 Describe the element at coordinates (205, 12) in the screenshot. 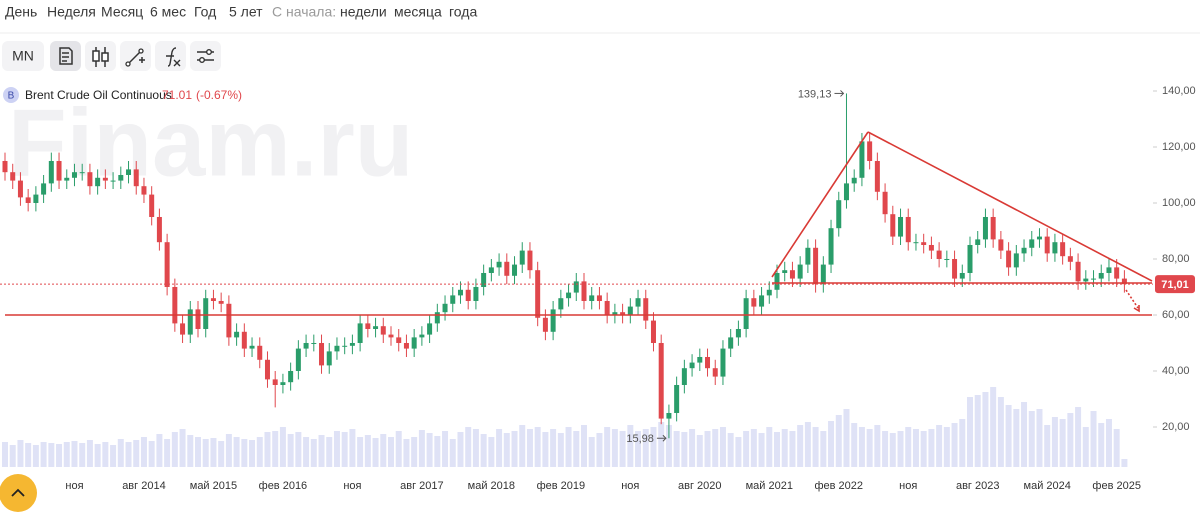

I see `tab: Год` at that location.